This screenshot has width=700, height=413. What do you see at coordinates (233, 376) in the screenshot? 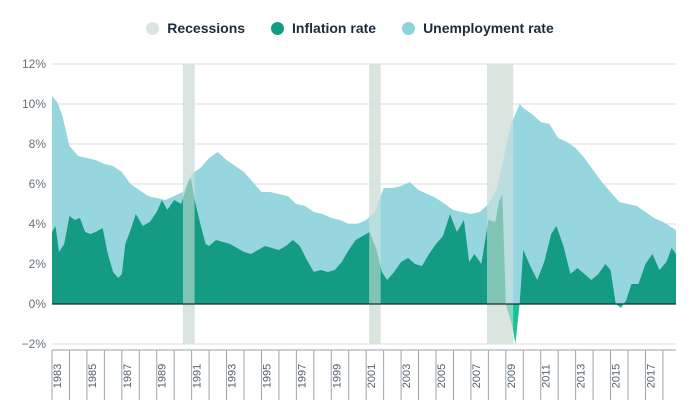
I see `x-tick-label: 1993` at bounding box center [233, 376].